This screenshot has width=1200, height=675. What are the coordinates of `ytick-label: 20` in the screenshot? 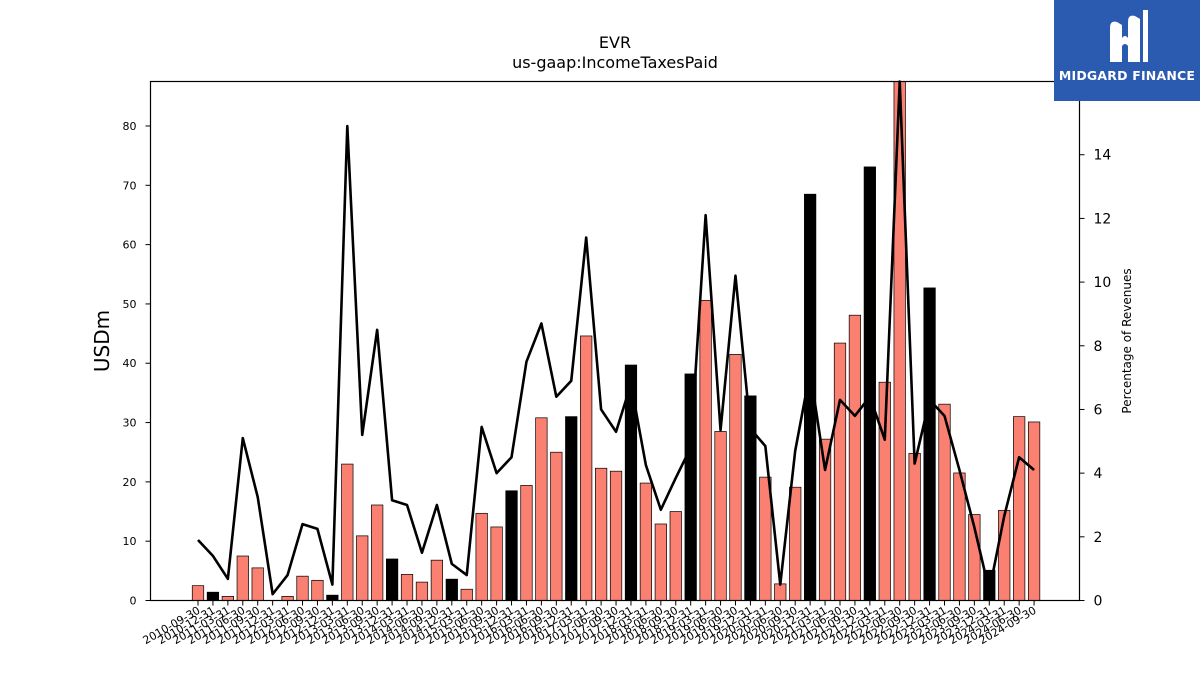 It's located at (130, 482).